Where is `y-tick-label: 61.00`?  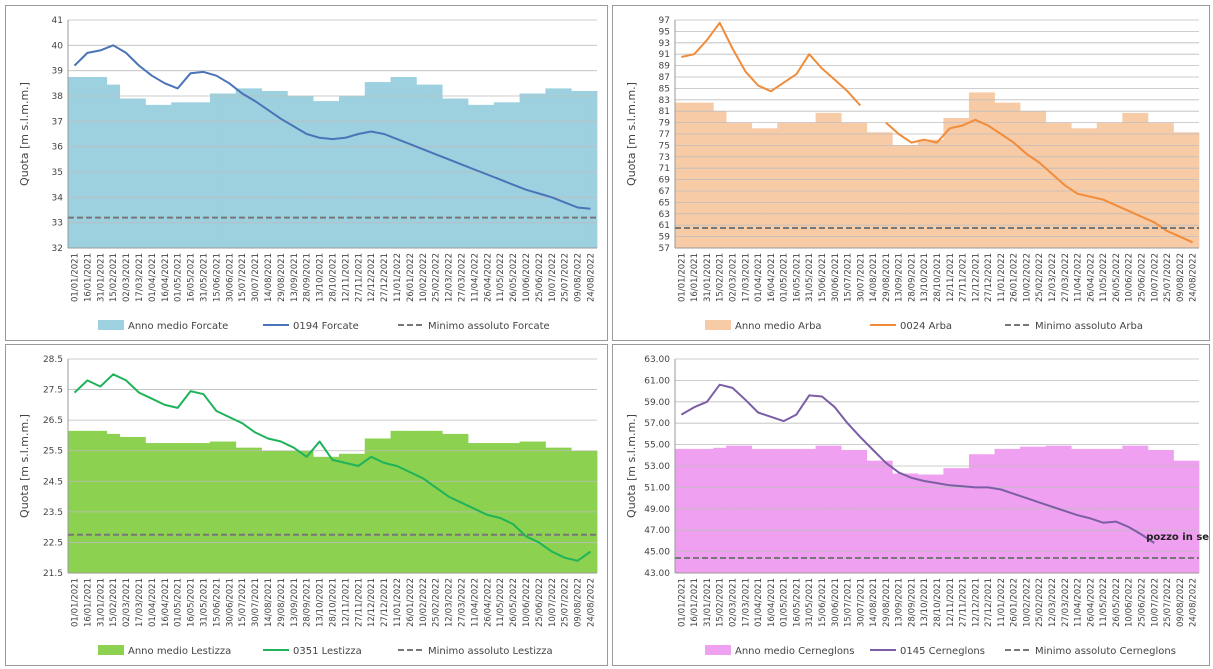
y-tick-label: 61.00 is located at coordinates (657, 381).